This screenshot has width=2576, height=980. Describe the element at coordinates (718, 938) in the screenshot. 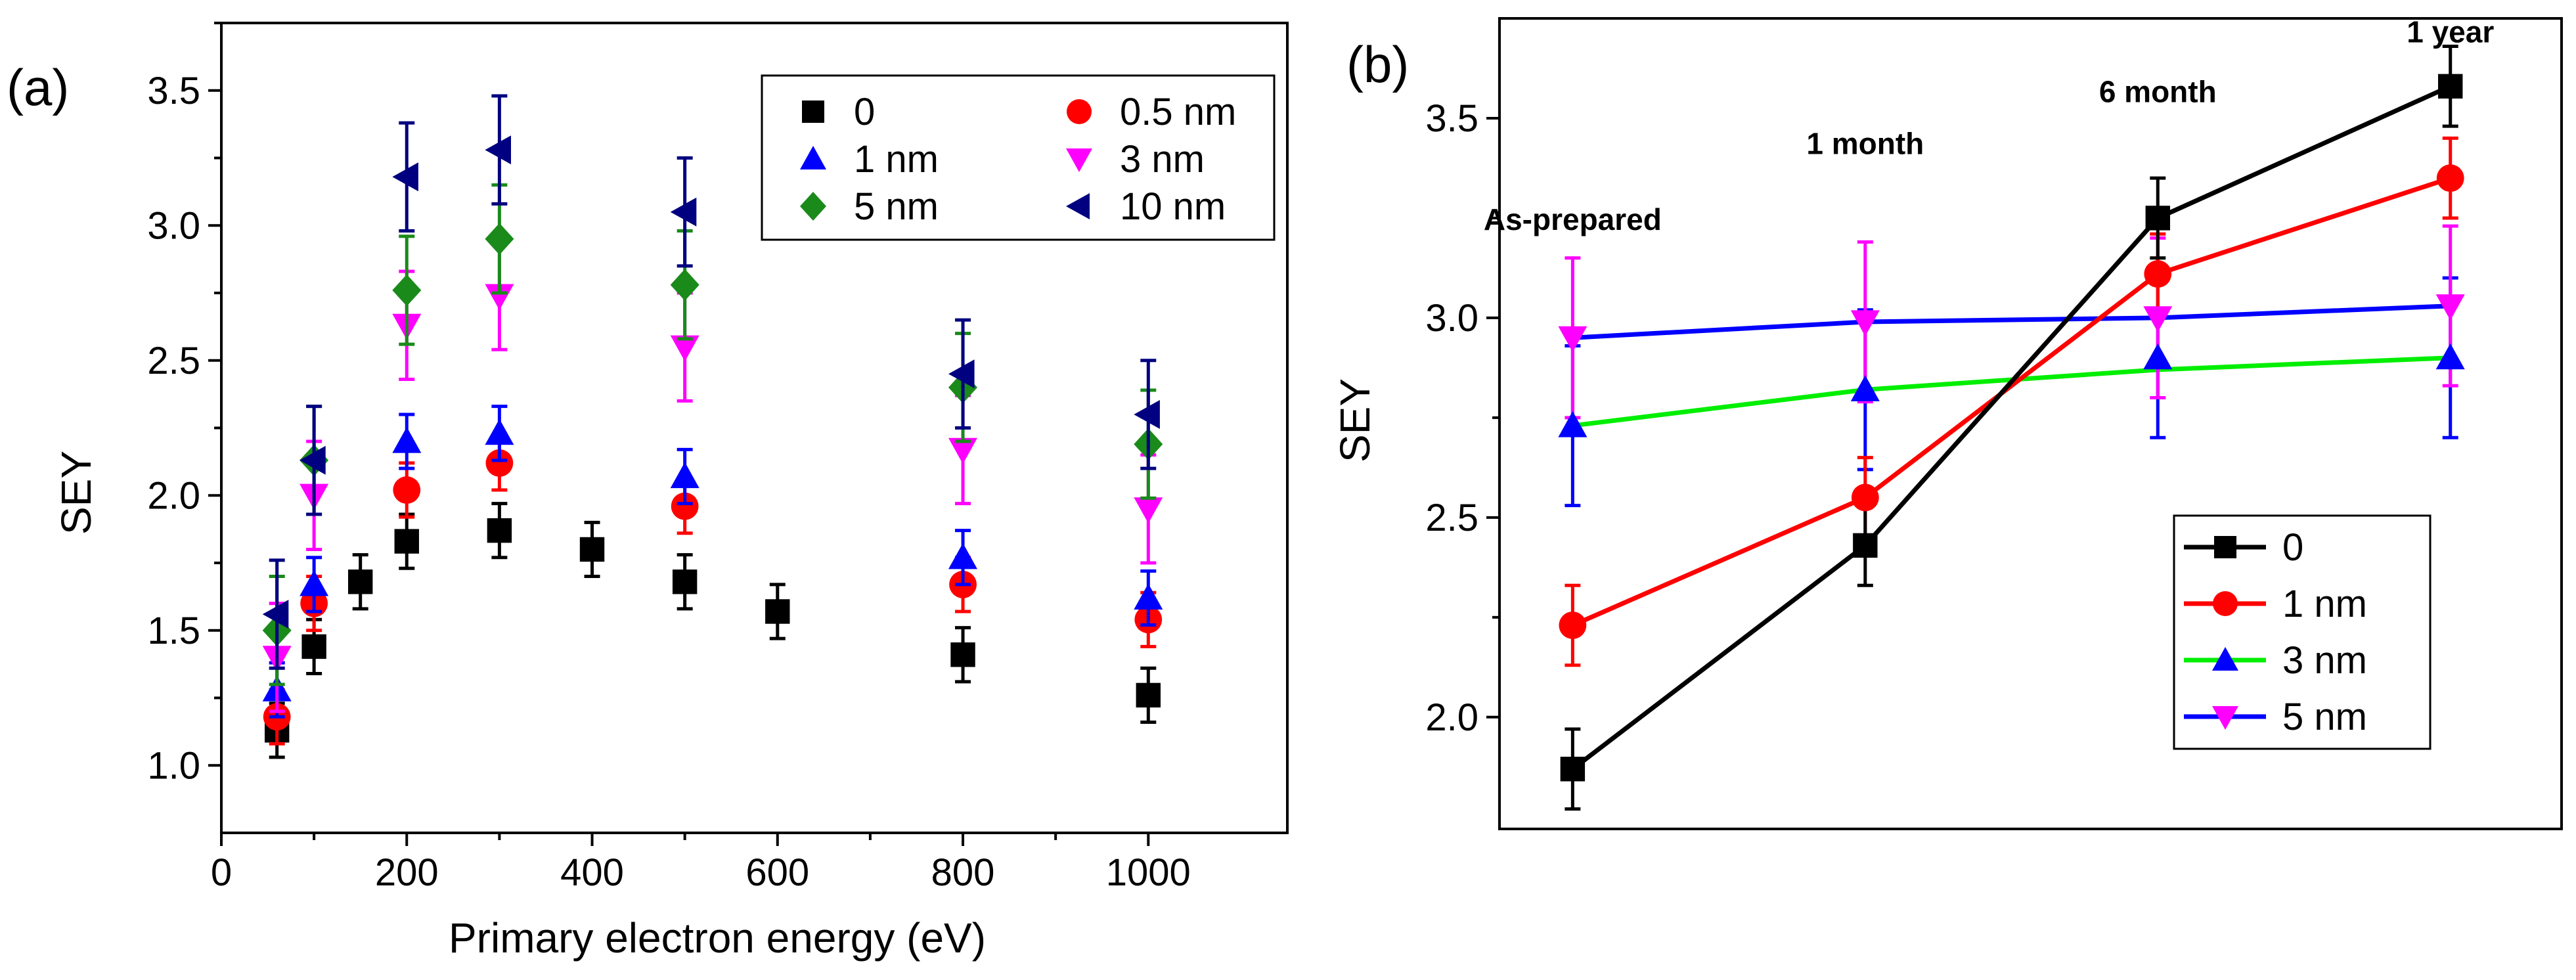

I see `panel-a-x-axis-title: Primary electron energy (eV)` at that location.